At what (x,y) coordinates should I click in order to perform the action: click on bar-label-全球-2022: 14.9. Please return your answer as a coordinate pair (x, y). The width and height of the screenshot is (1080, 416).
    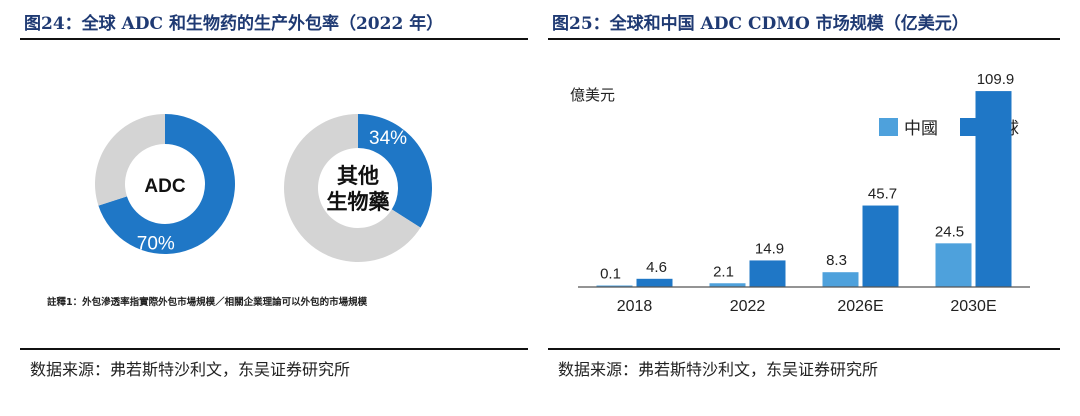
    Looking at the image, I should click on (769, 248).